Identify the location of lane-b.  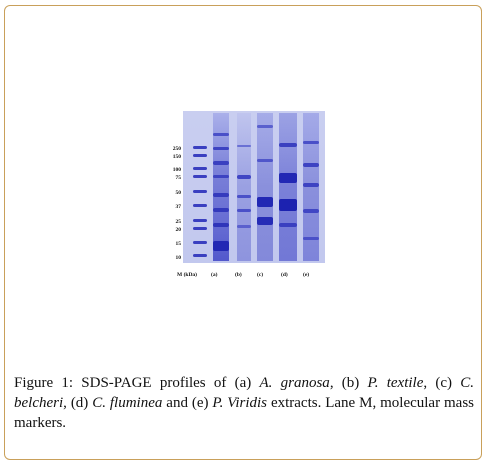
(244, 187).